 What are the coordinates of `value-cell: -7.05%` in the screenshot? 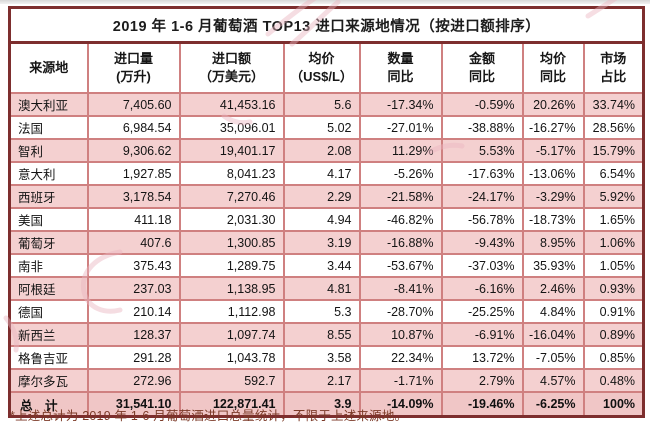 It's located at (553, 357).